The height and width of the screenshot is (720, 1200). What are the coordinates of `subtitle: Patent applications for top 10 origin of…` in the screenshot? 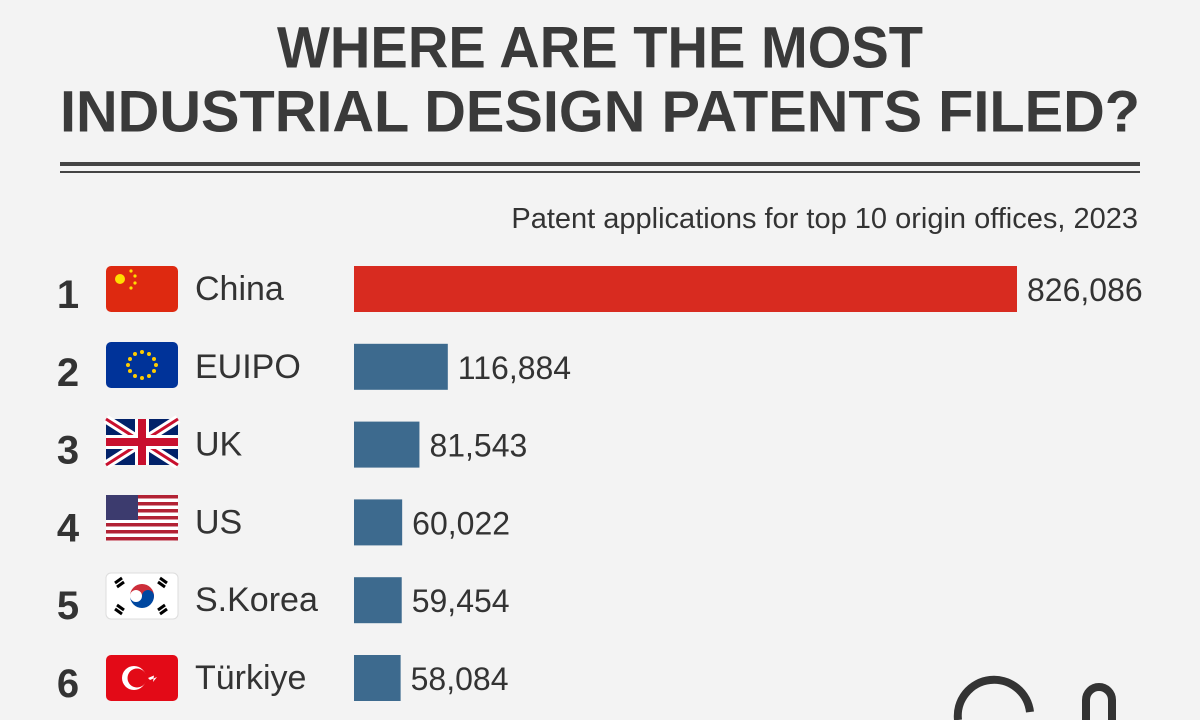 It's located at (824, 219).